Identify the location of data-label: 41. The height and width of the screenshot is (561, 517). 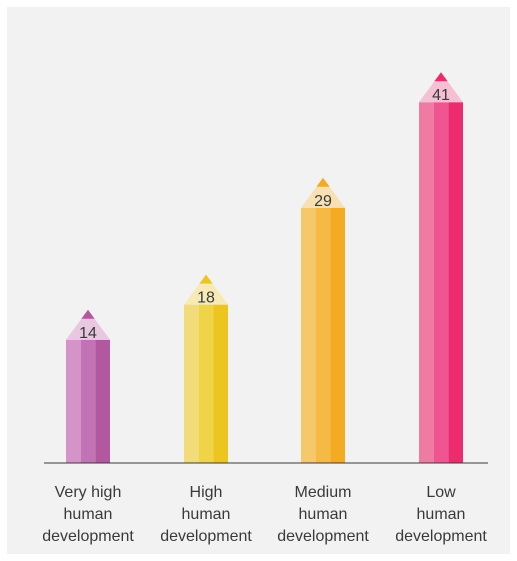
(441, 95).